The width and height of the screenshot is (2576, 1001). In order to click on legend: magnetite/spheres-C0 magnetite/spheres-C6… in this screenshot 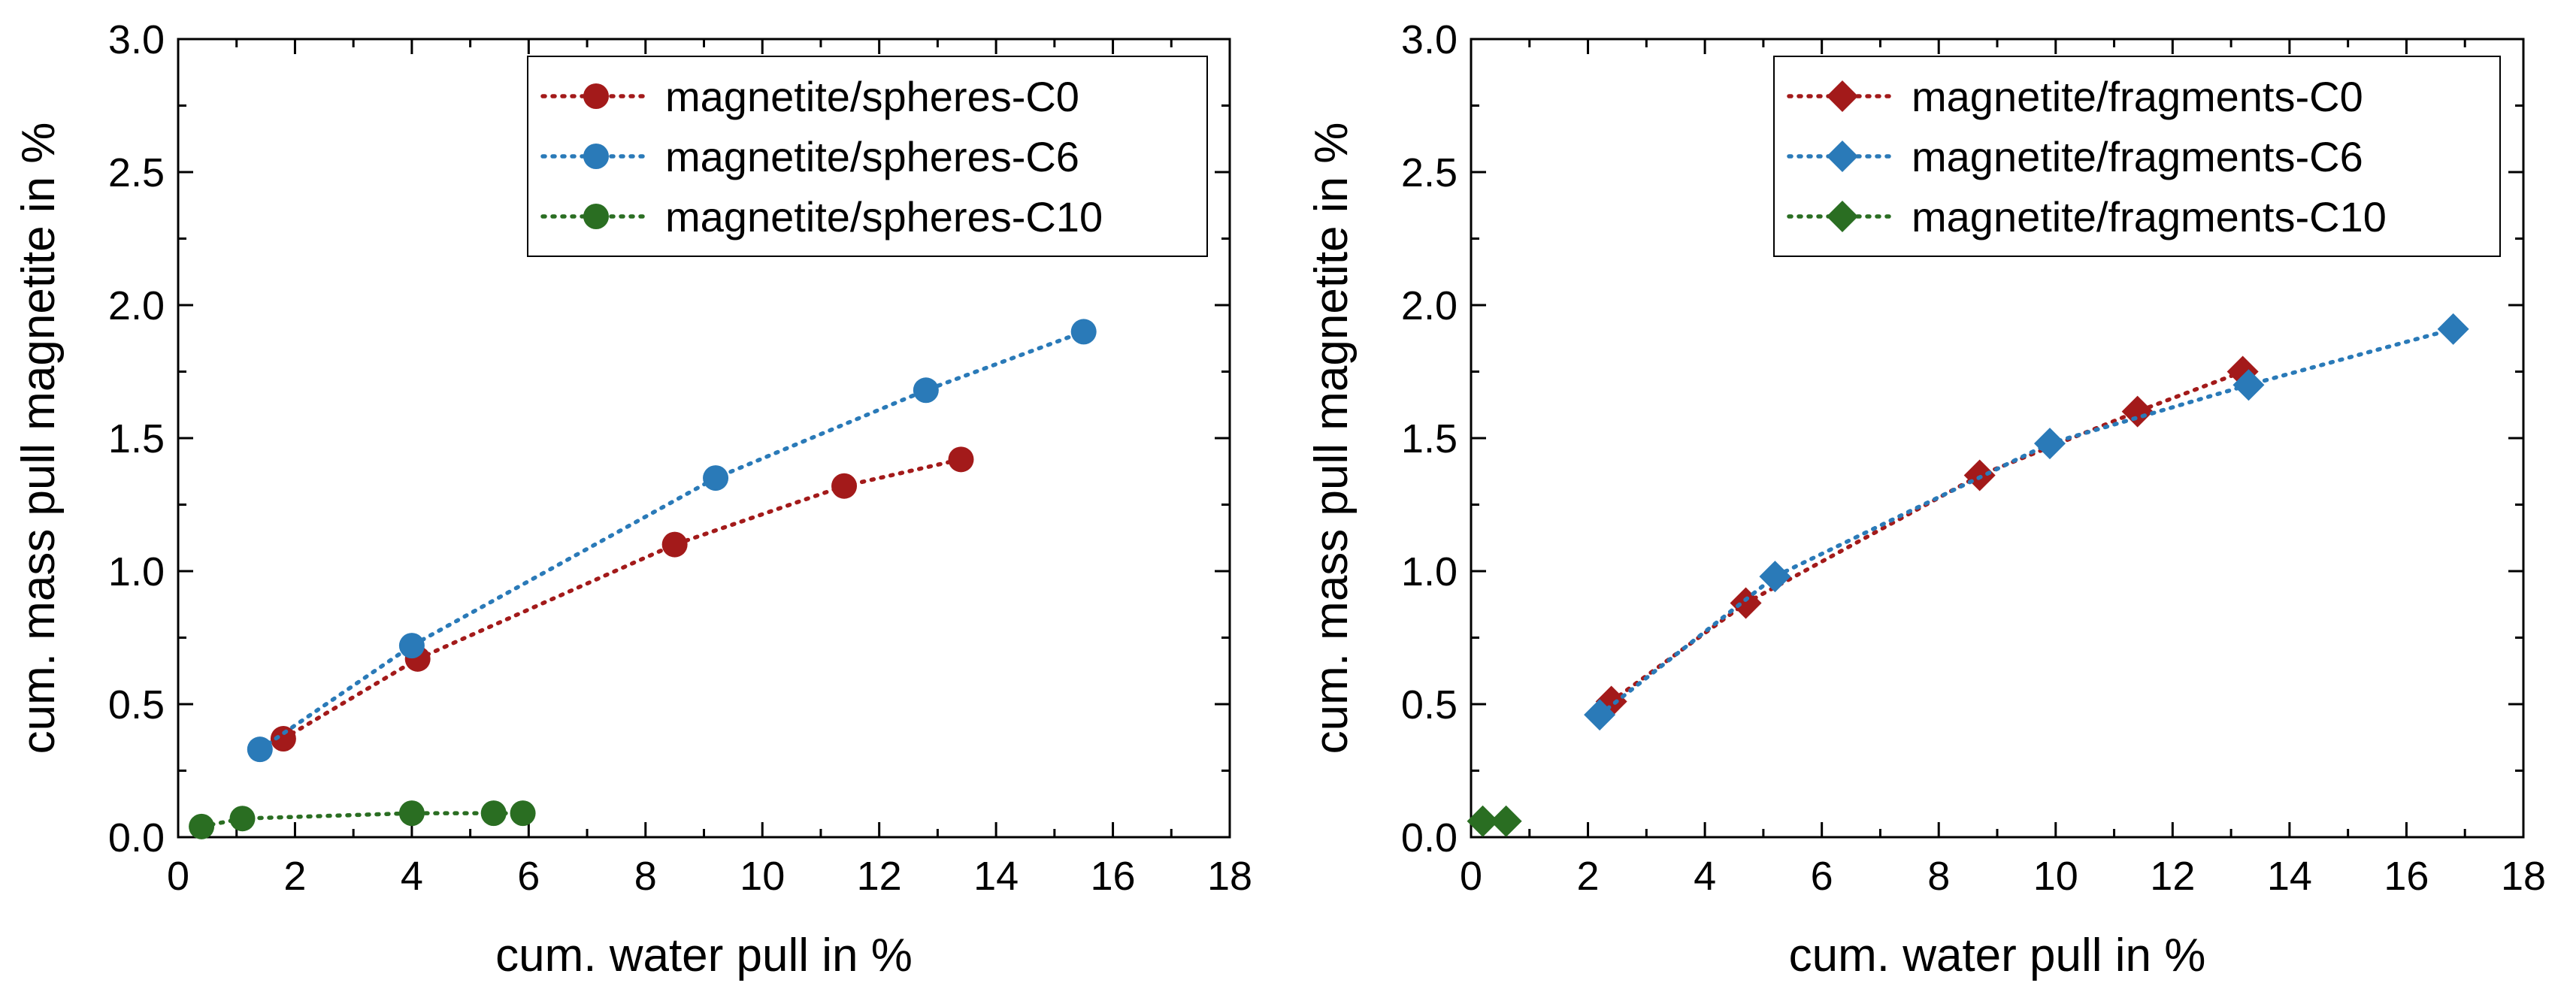, I will do `click(867, 157)`.